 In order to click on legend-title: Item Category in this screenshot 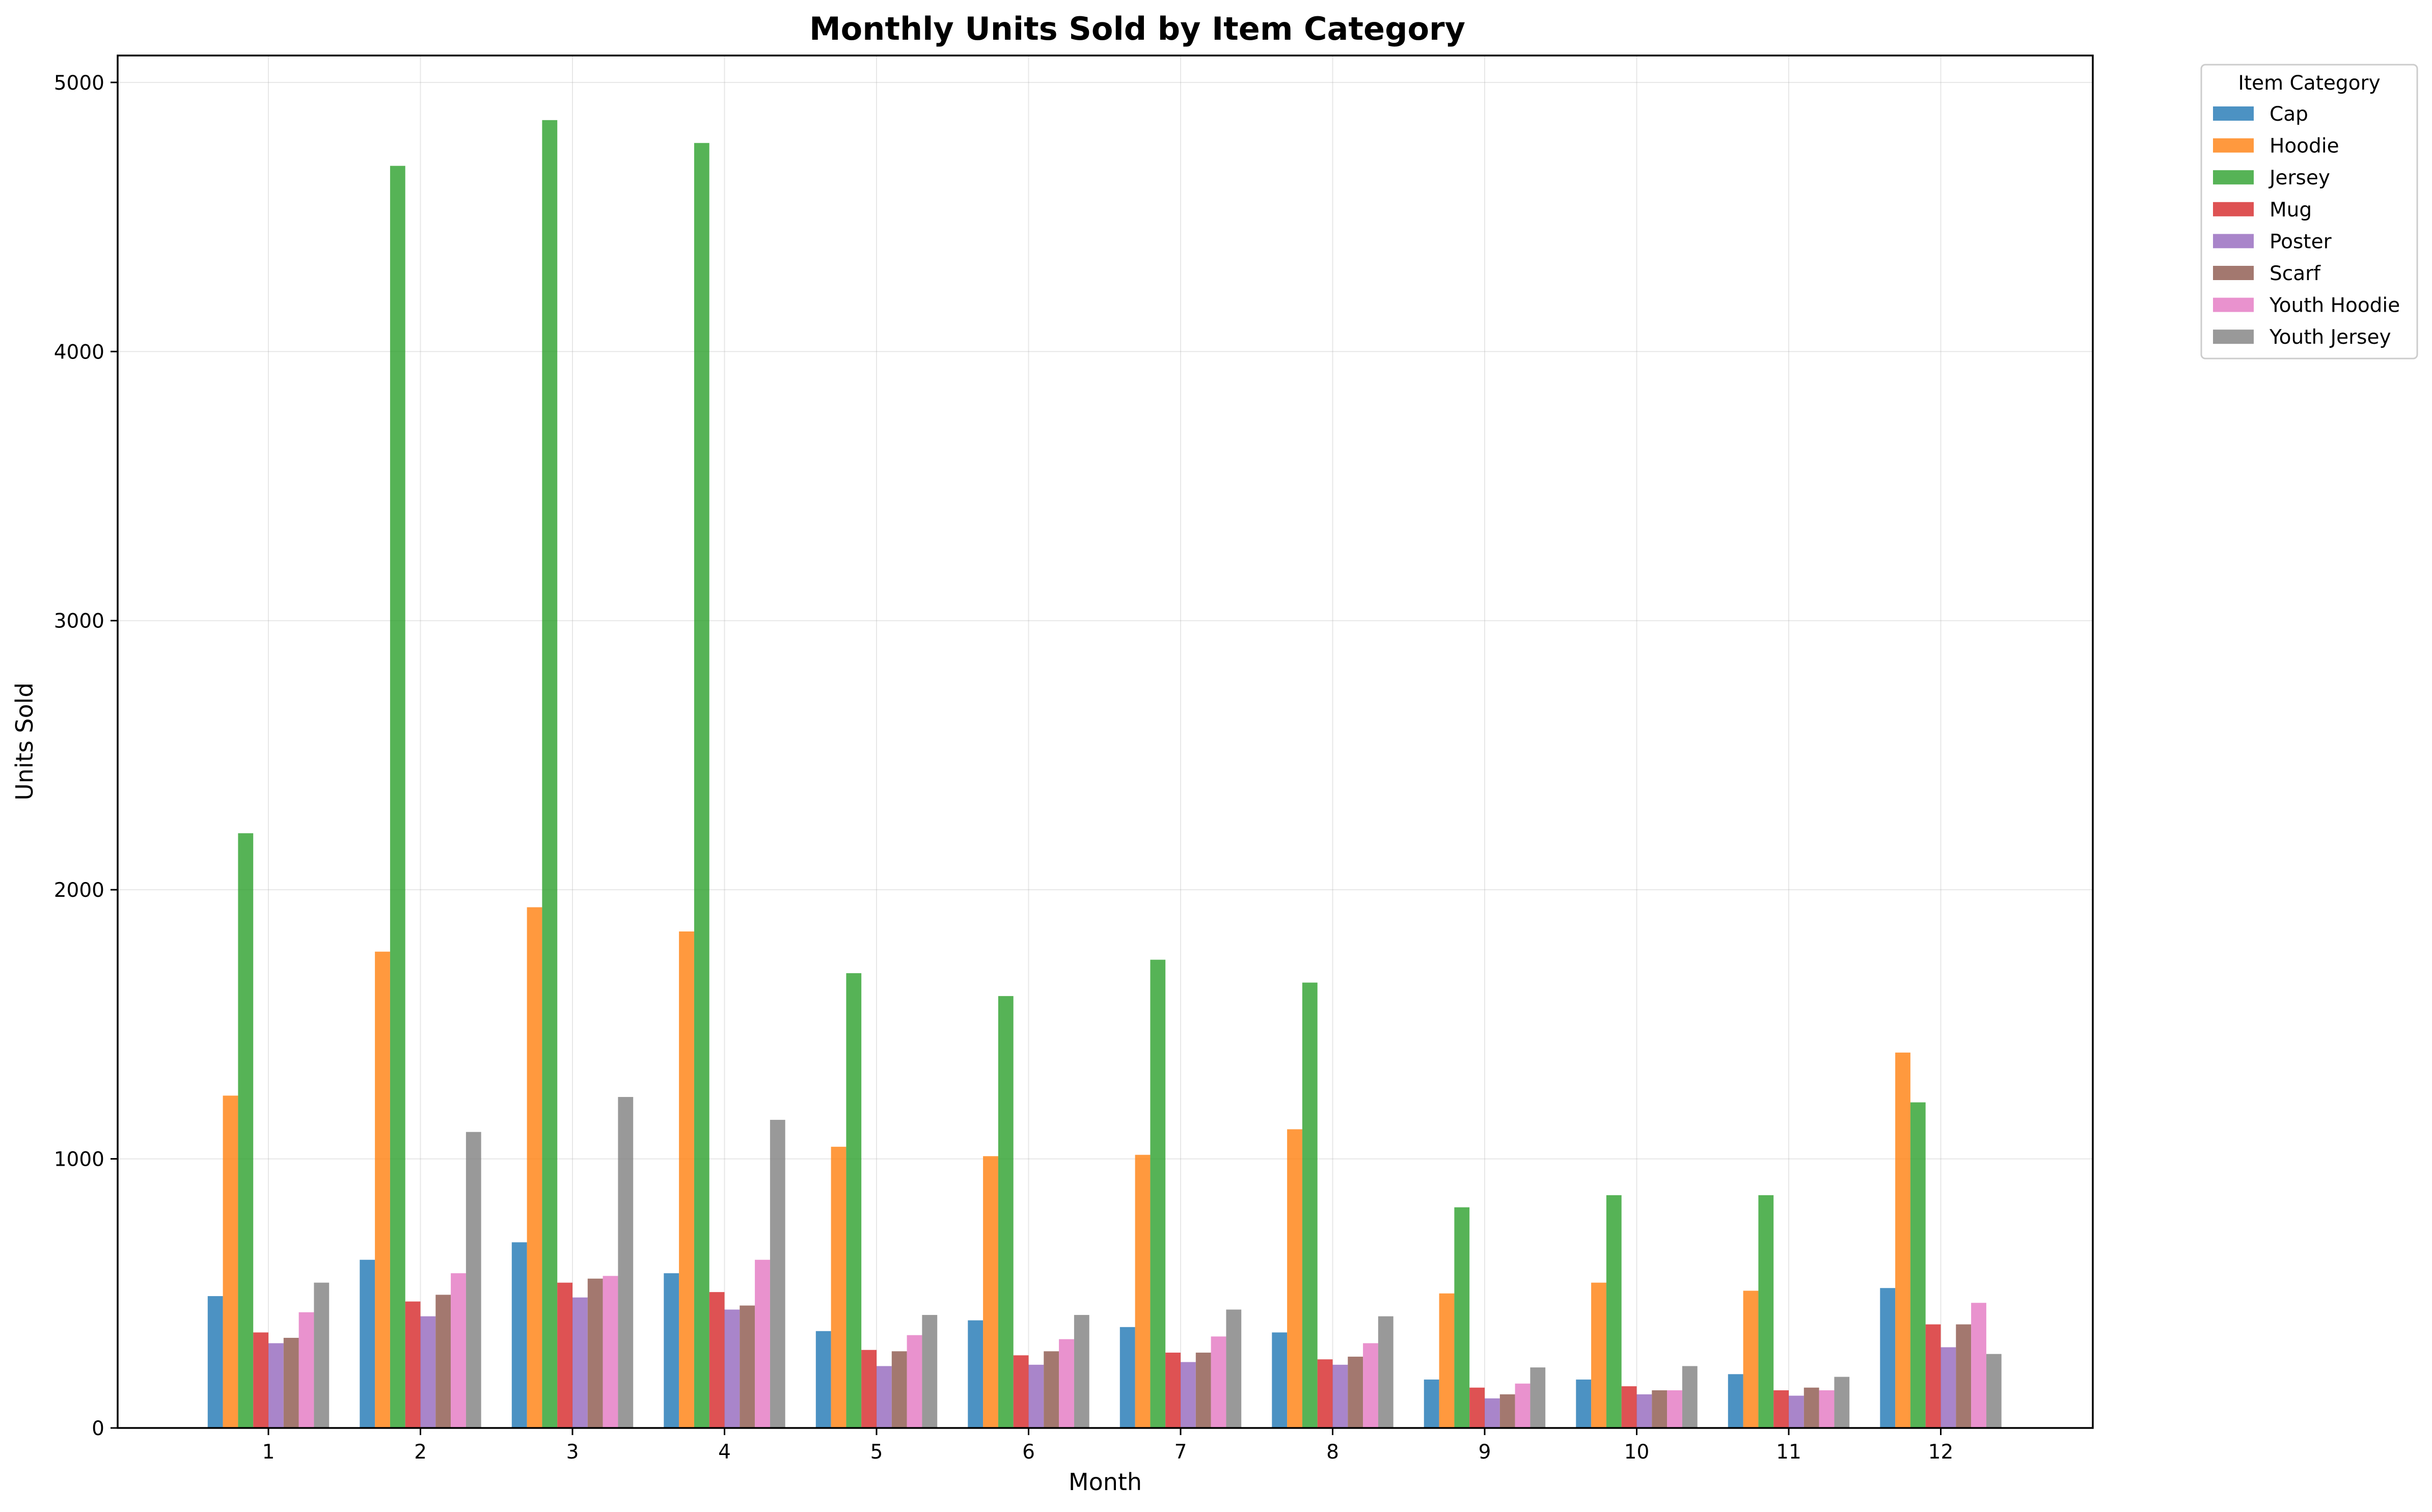, I will do `click(2309, 83)`.